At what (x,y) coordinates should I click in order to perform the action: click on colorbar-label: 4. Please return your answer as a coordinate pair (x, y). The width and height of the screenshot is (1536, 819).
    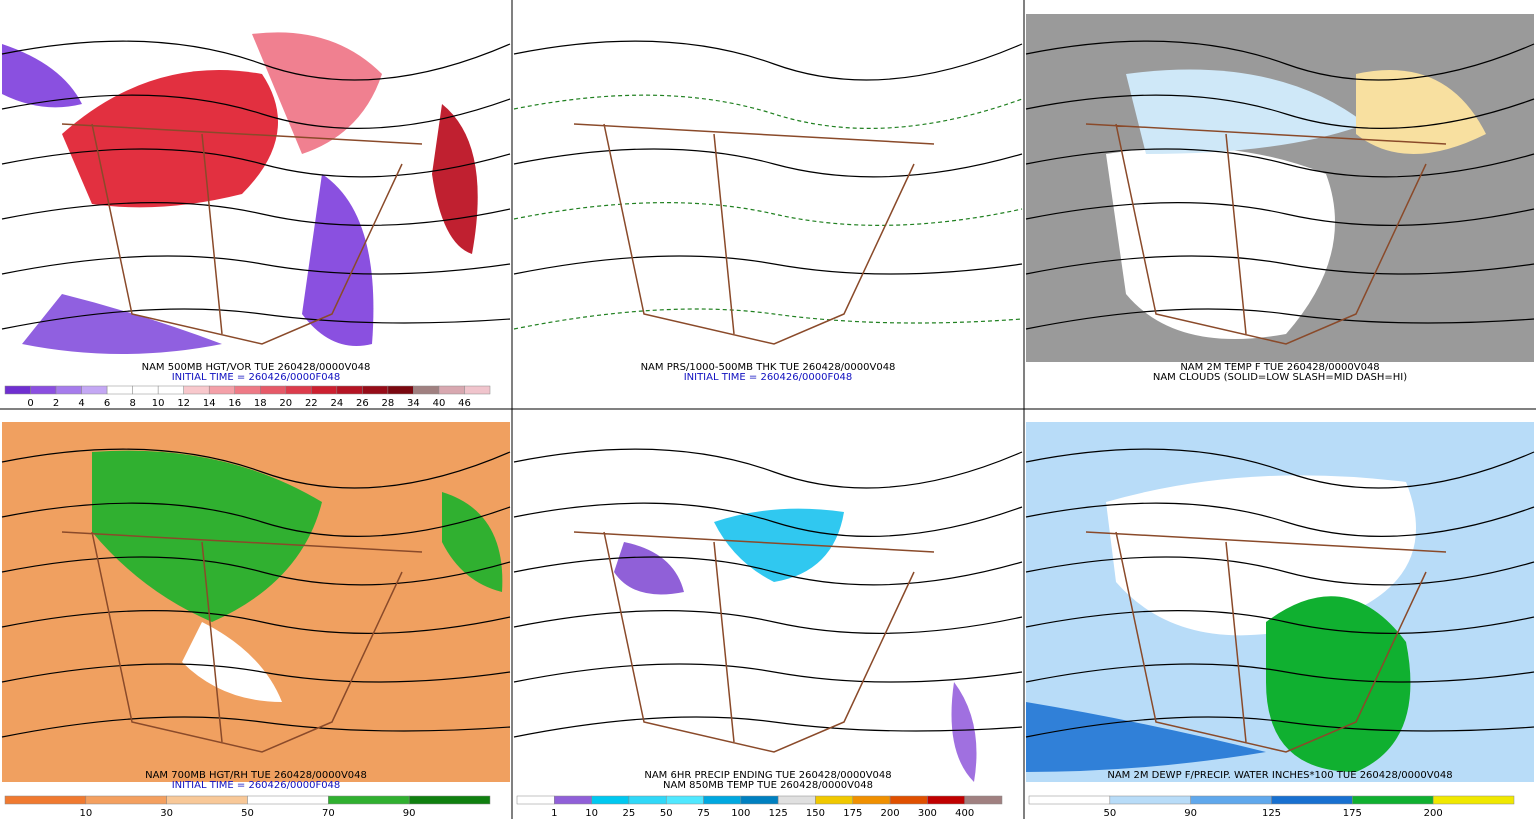
    Looking at the image, I should click on (81, 403).